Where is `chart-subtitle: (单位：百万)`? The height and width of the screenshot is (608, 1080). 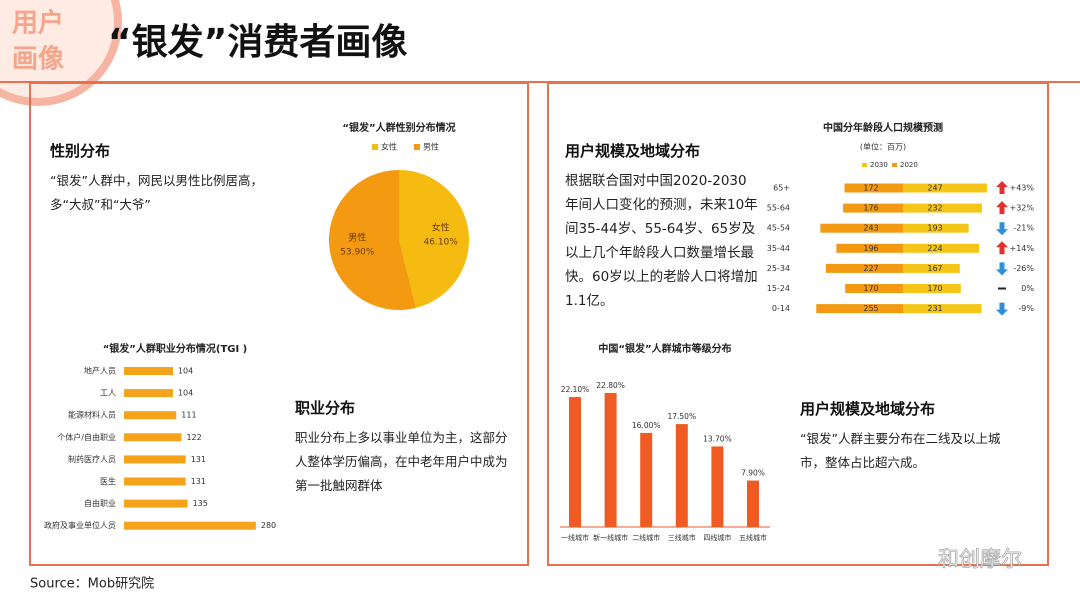
chart-subtitle: (单位：百万) is located at coordinates (883, 147).